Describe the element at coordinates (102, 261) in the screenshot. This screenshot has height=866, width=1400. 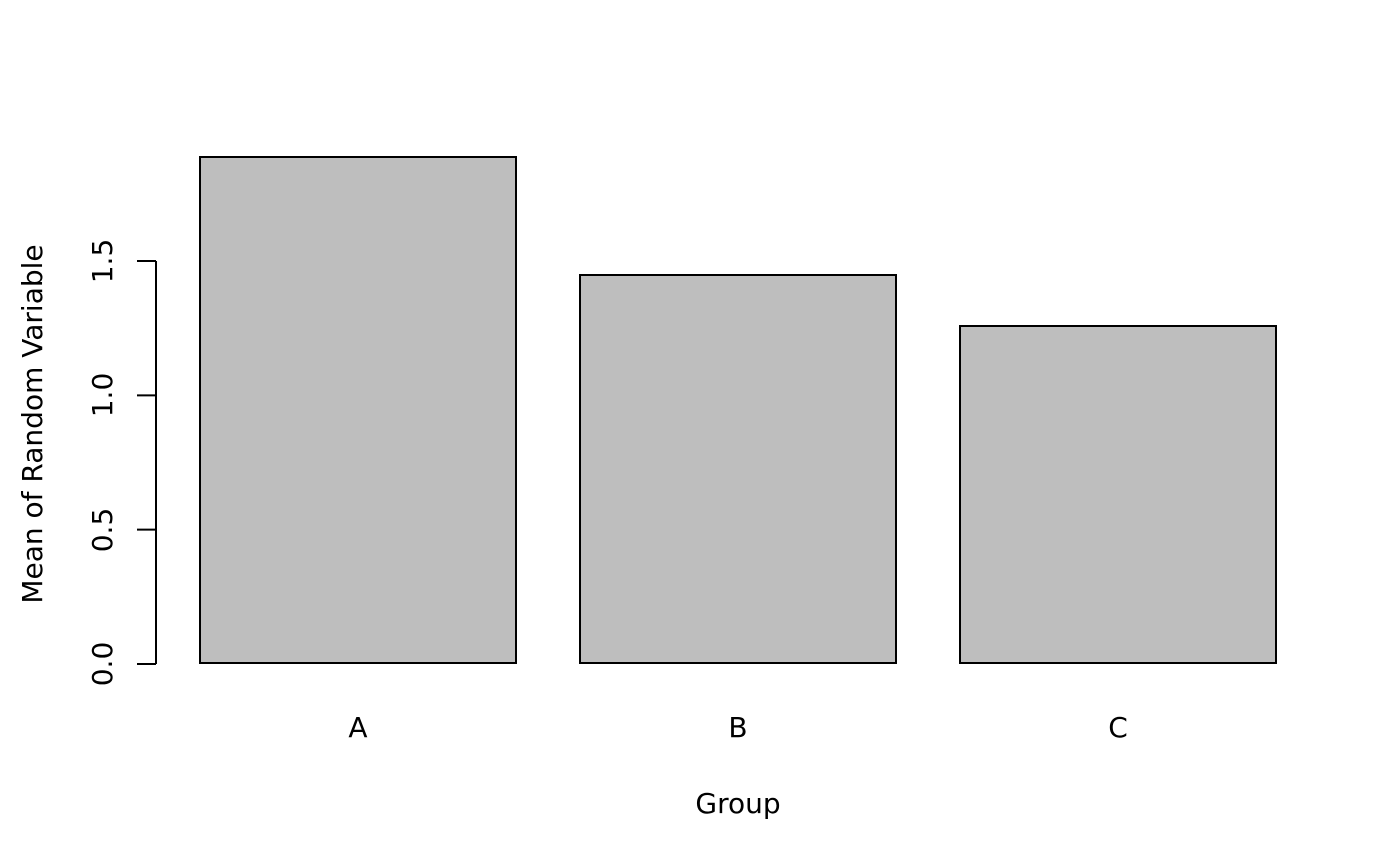
I see `y-axis-tick-label: 1.5` at that location.